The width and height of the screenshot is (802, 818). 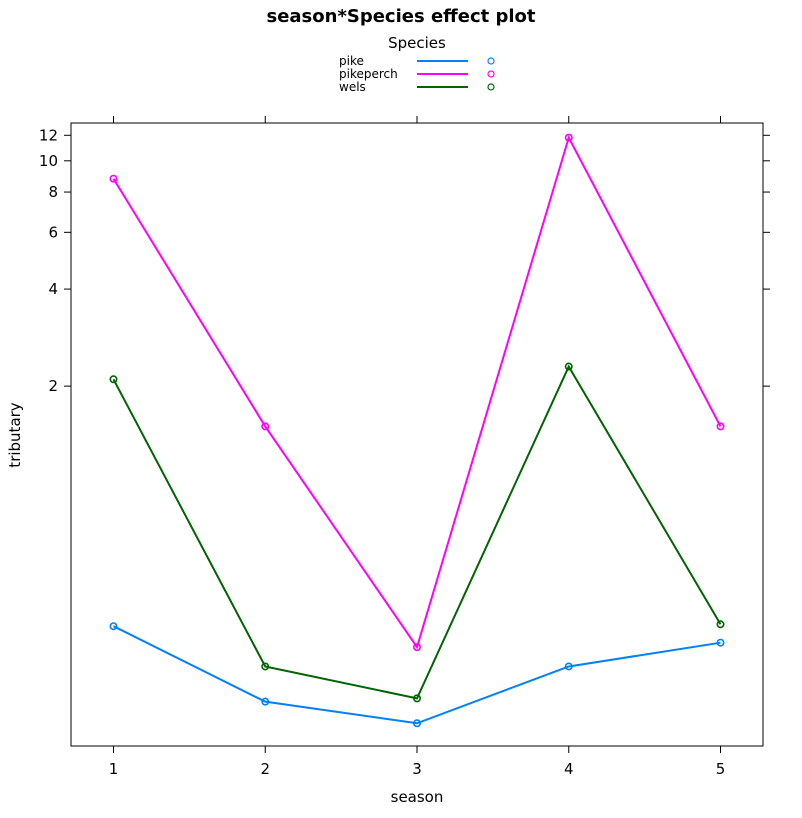 I want to click on y-tick-label: 2, so click(x=53, y=386).